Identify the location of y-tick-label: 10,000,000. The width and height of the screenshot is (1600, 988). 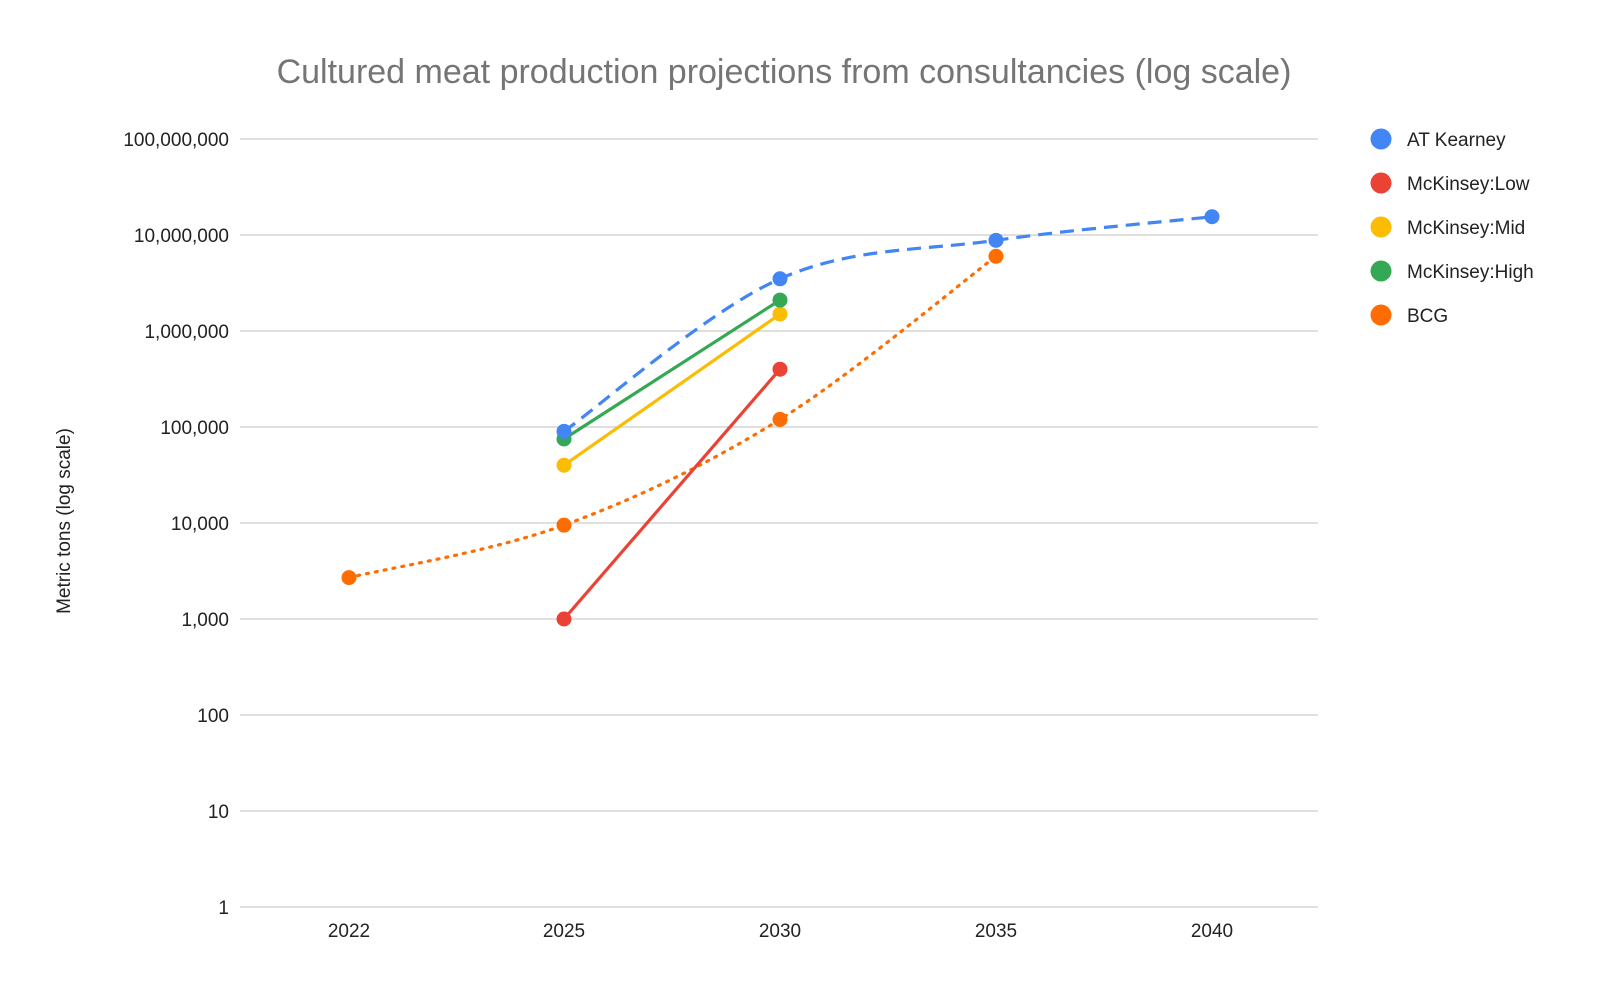
(181, 236).